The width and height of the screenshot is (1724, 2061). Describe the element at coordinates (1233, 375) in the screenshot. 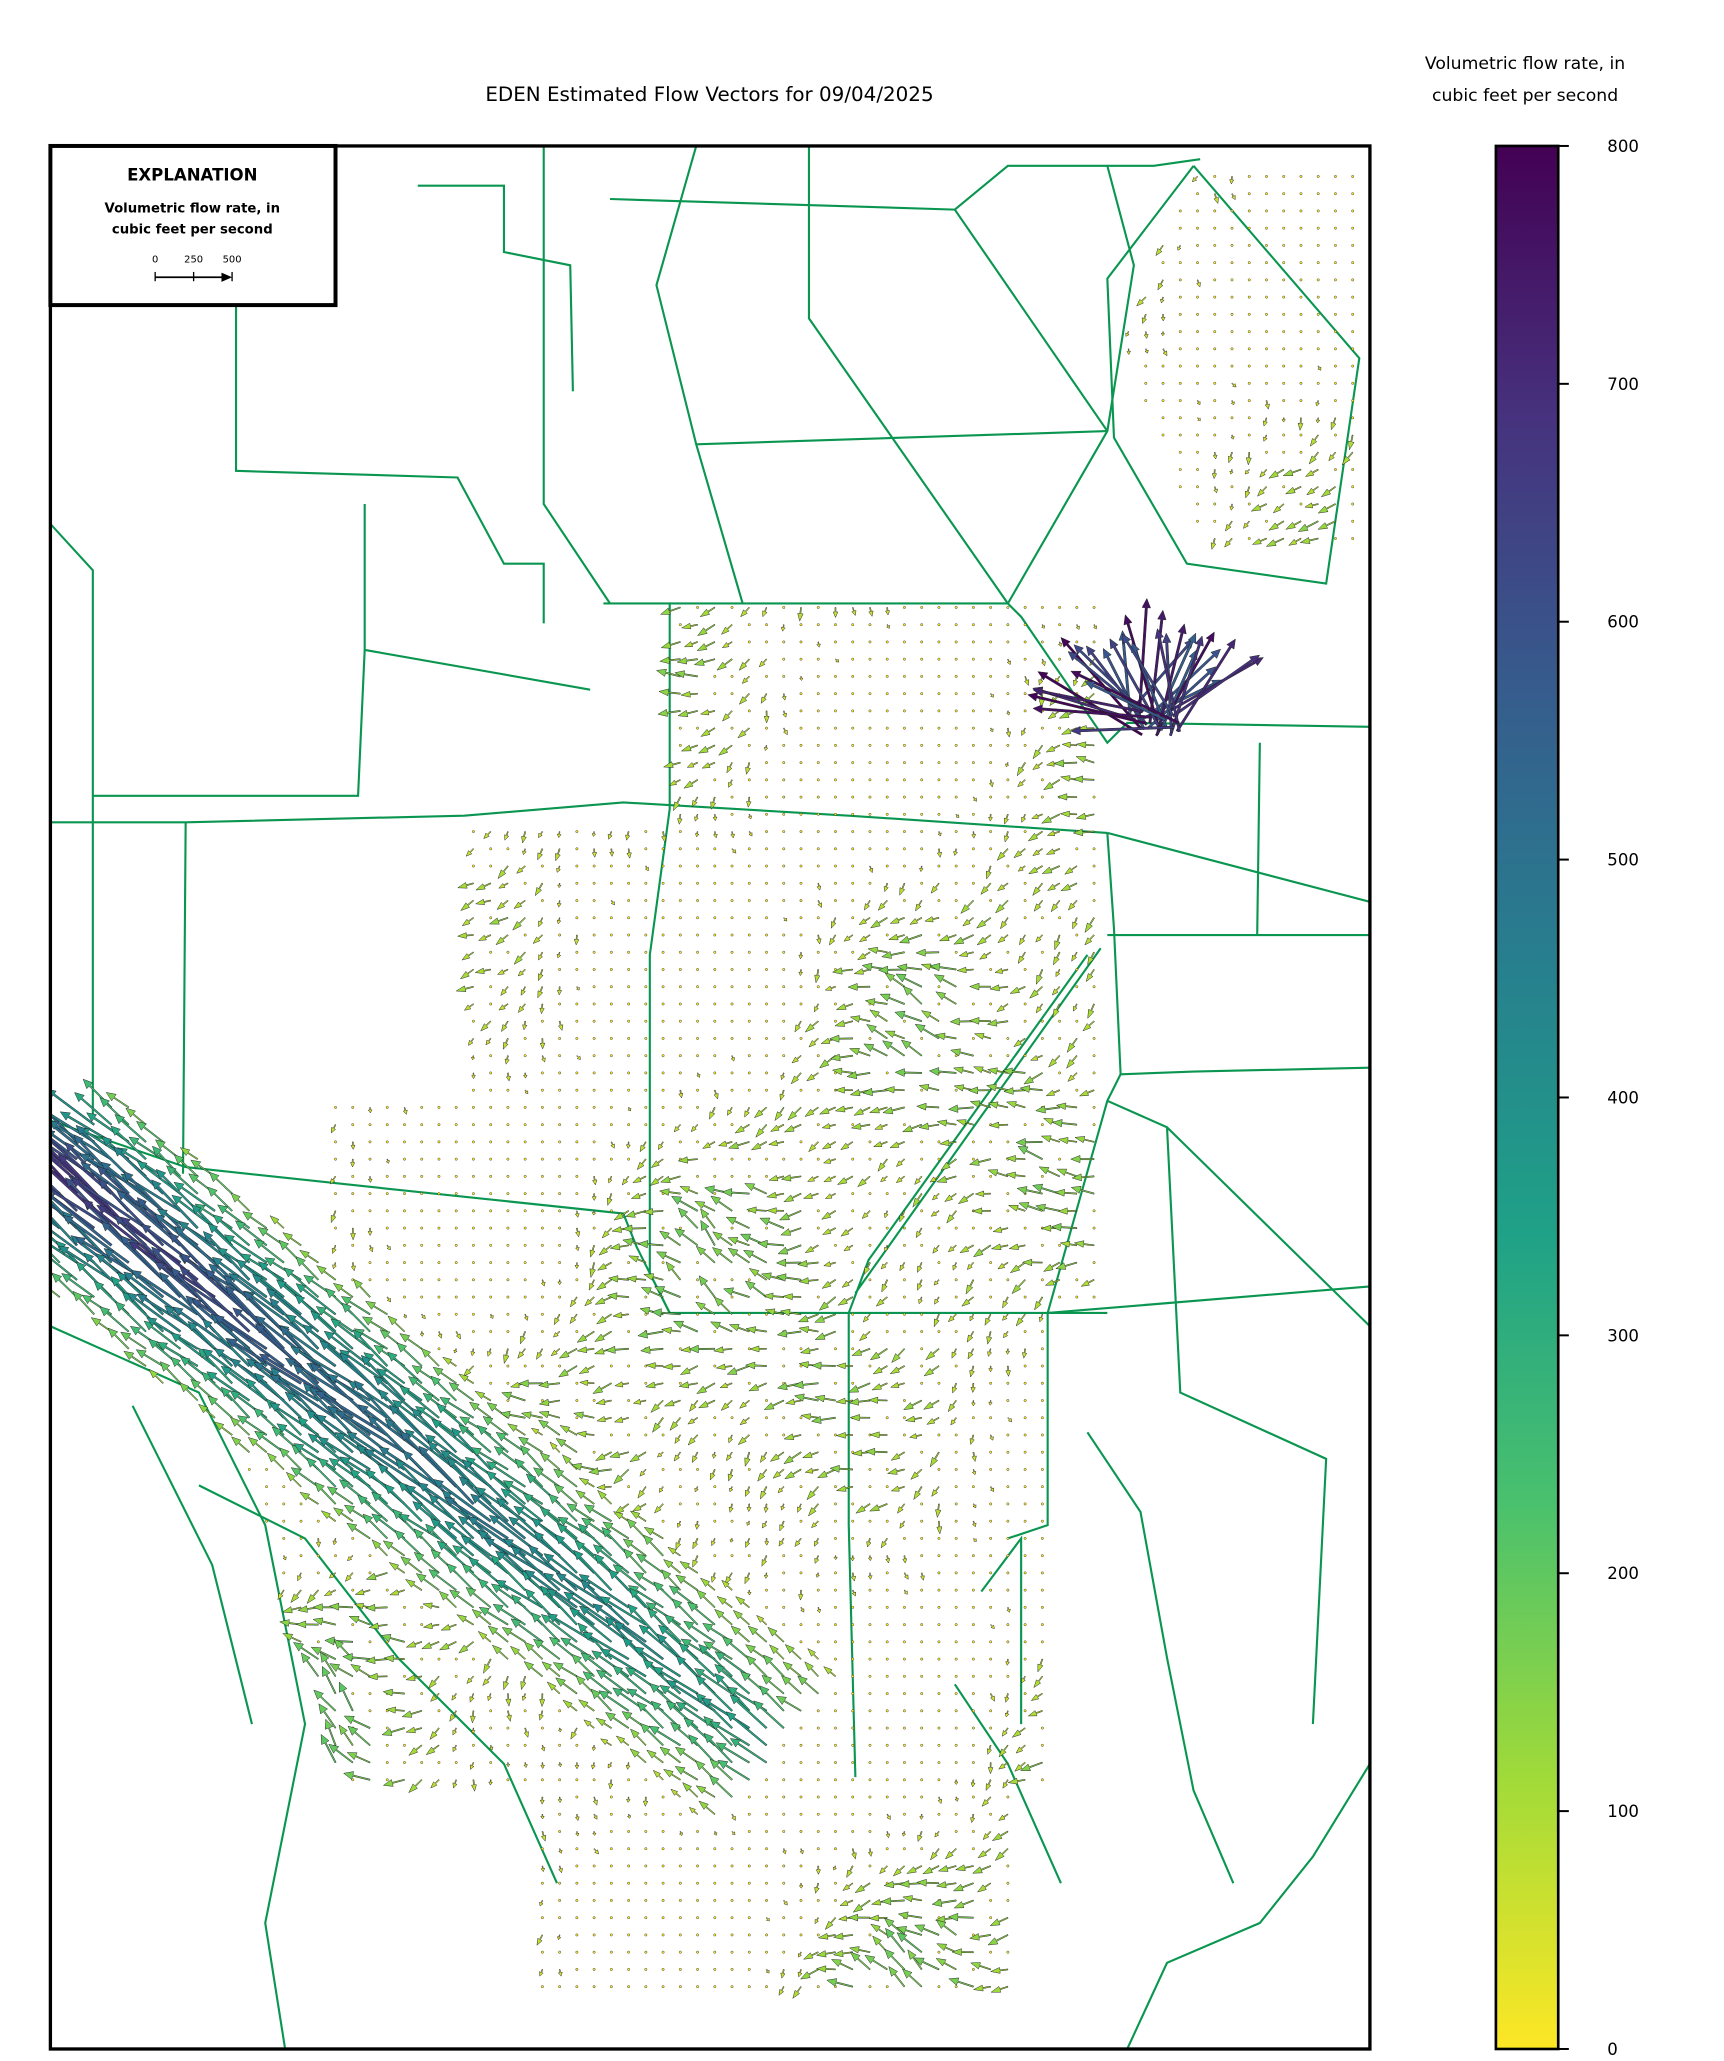

I see `boundary` at that location.